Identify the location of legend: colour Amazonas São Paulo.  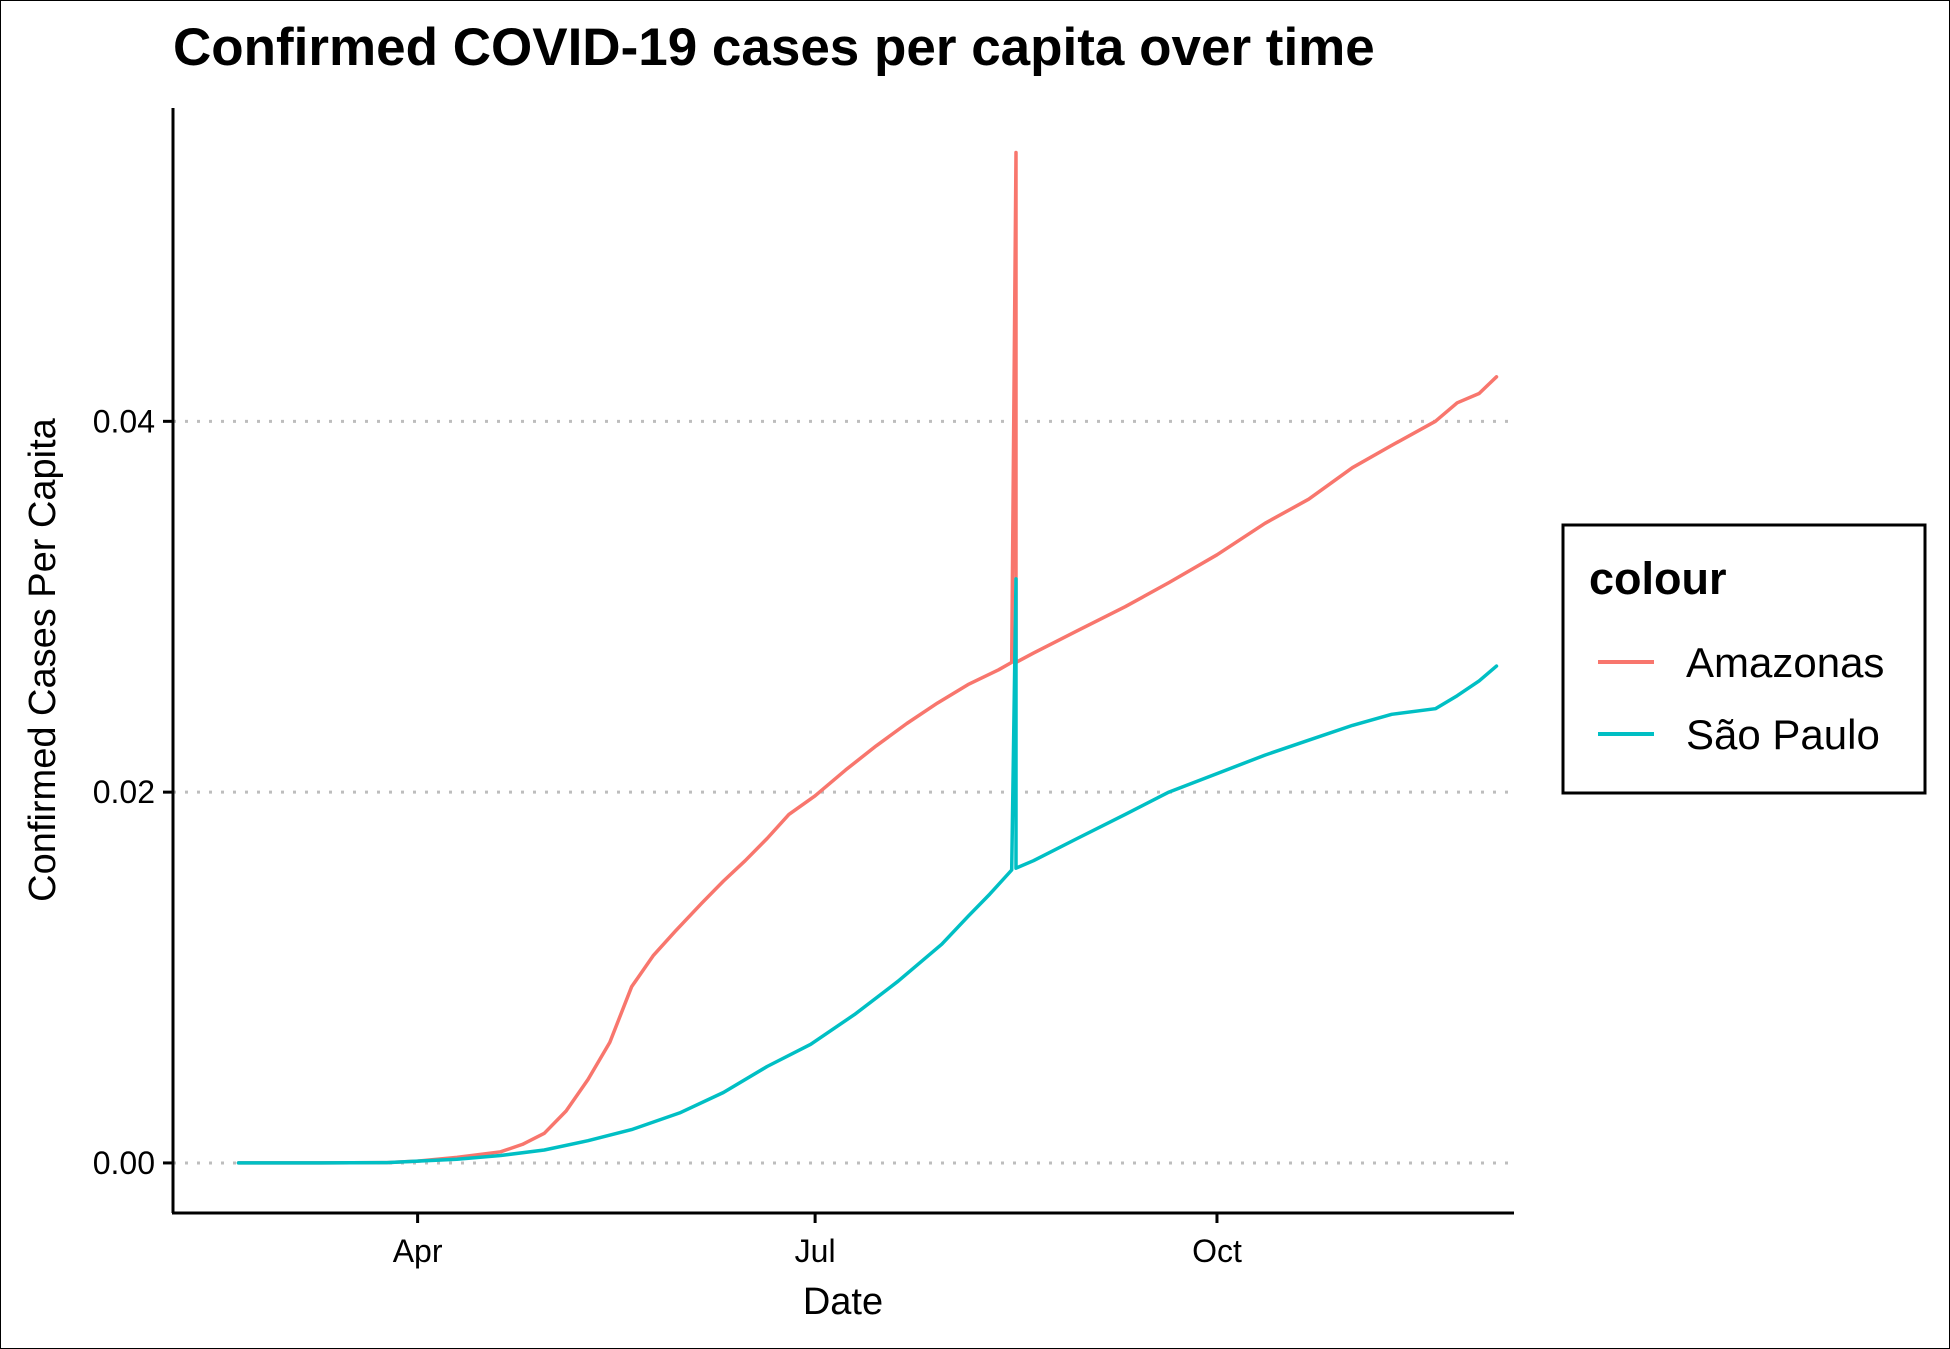
(1744, 659).